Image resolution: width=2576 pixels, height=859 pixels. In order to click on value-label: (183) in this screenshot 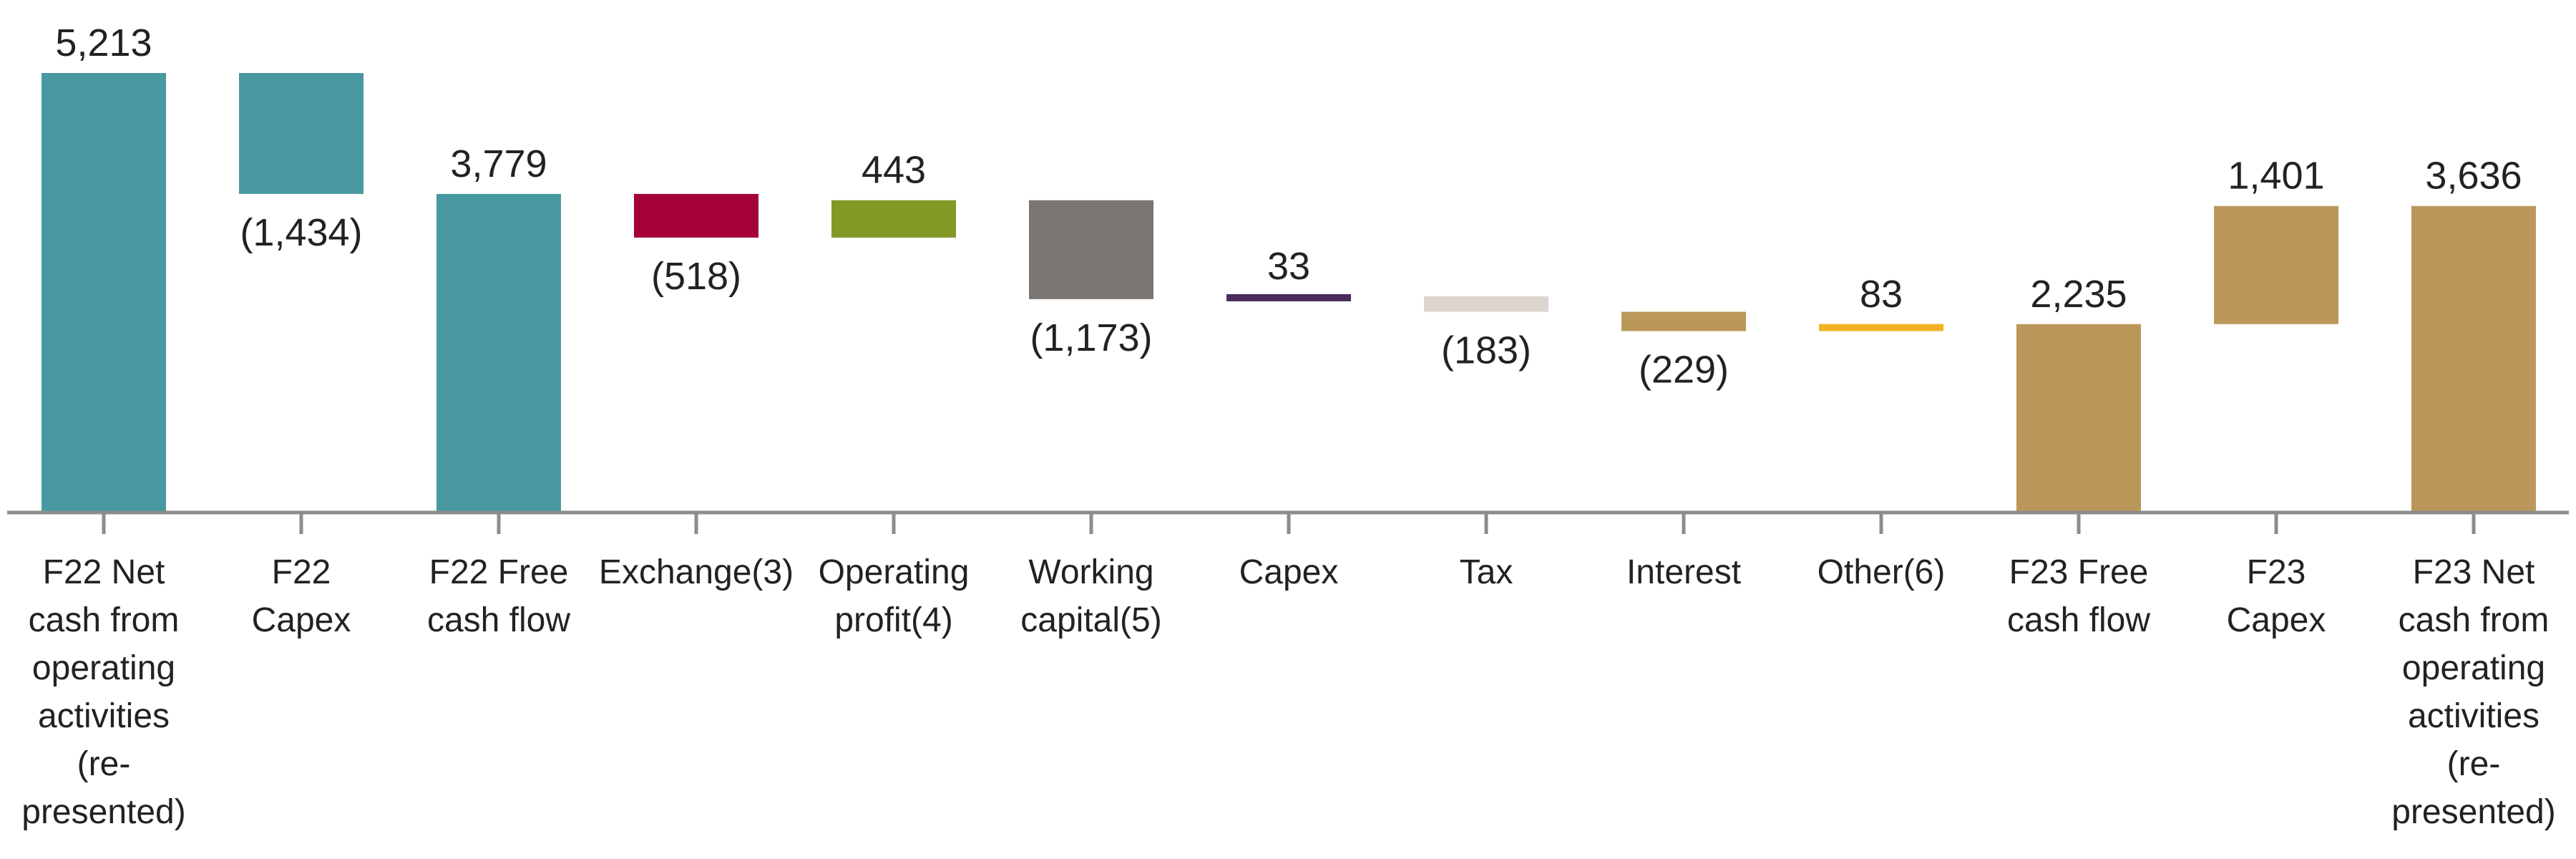, I will do `click(1486, 350)`.